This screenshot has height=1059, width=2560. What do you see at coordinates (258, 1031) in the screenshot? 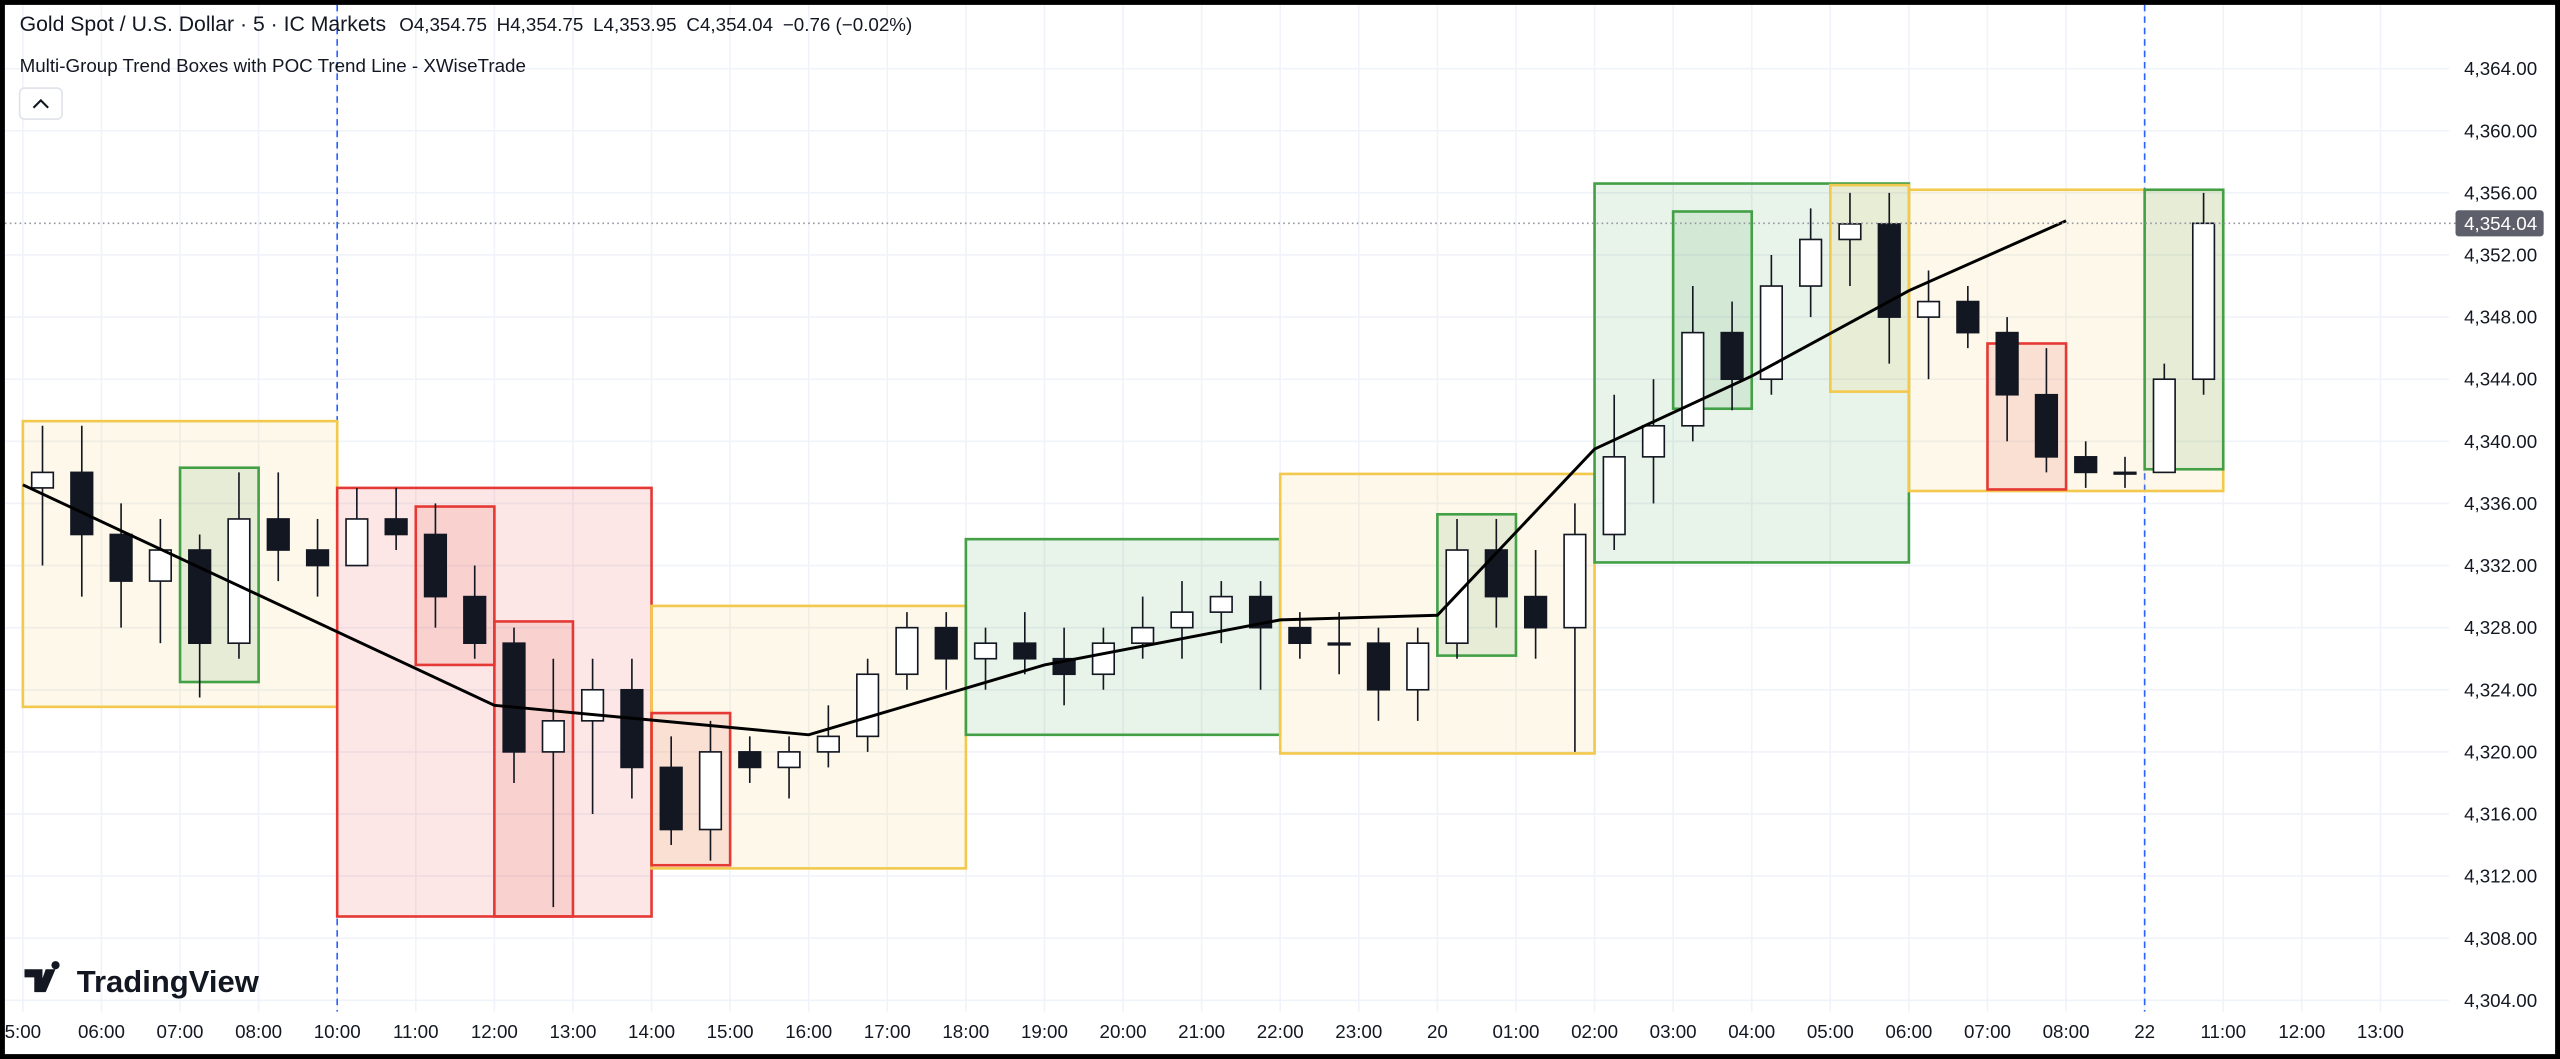
I see `x-tick-label: 08:00` at bounding box center [258, 1031].